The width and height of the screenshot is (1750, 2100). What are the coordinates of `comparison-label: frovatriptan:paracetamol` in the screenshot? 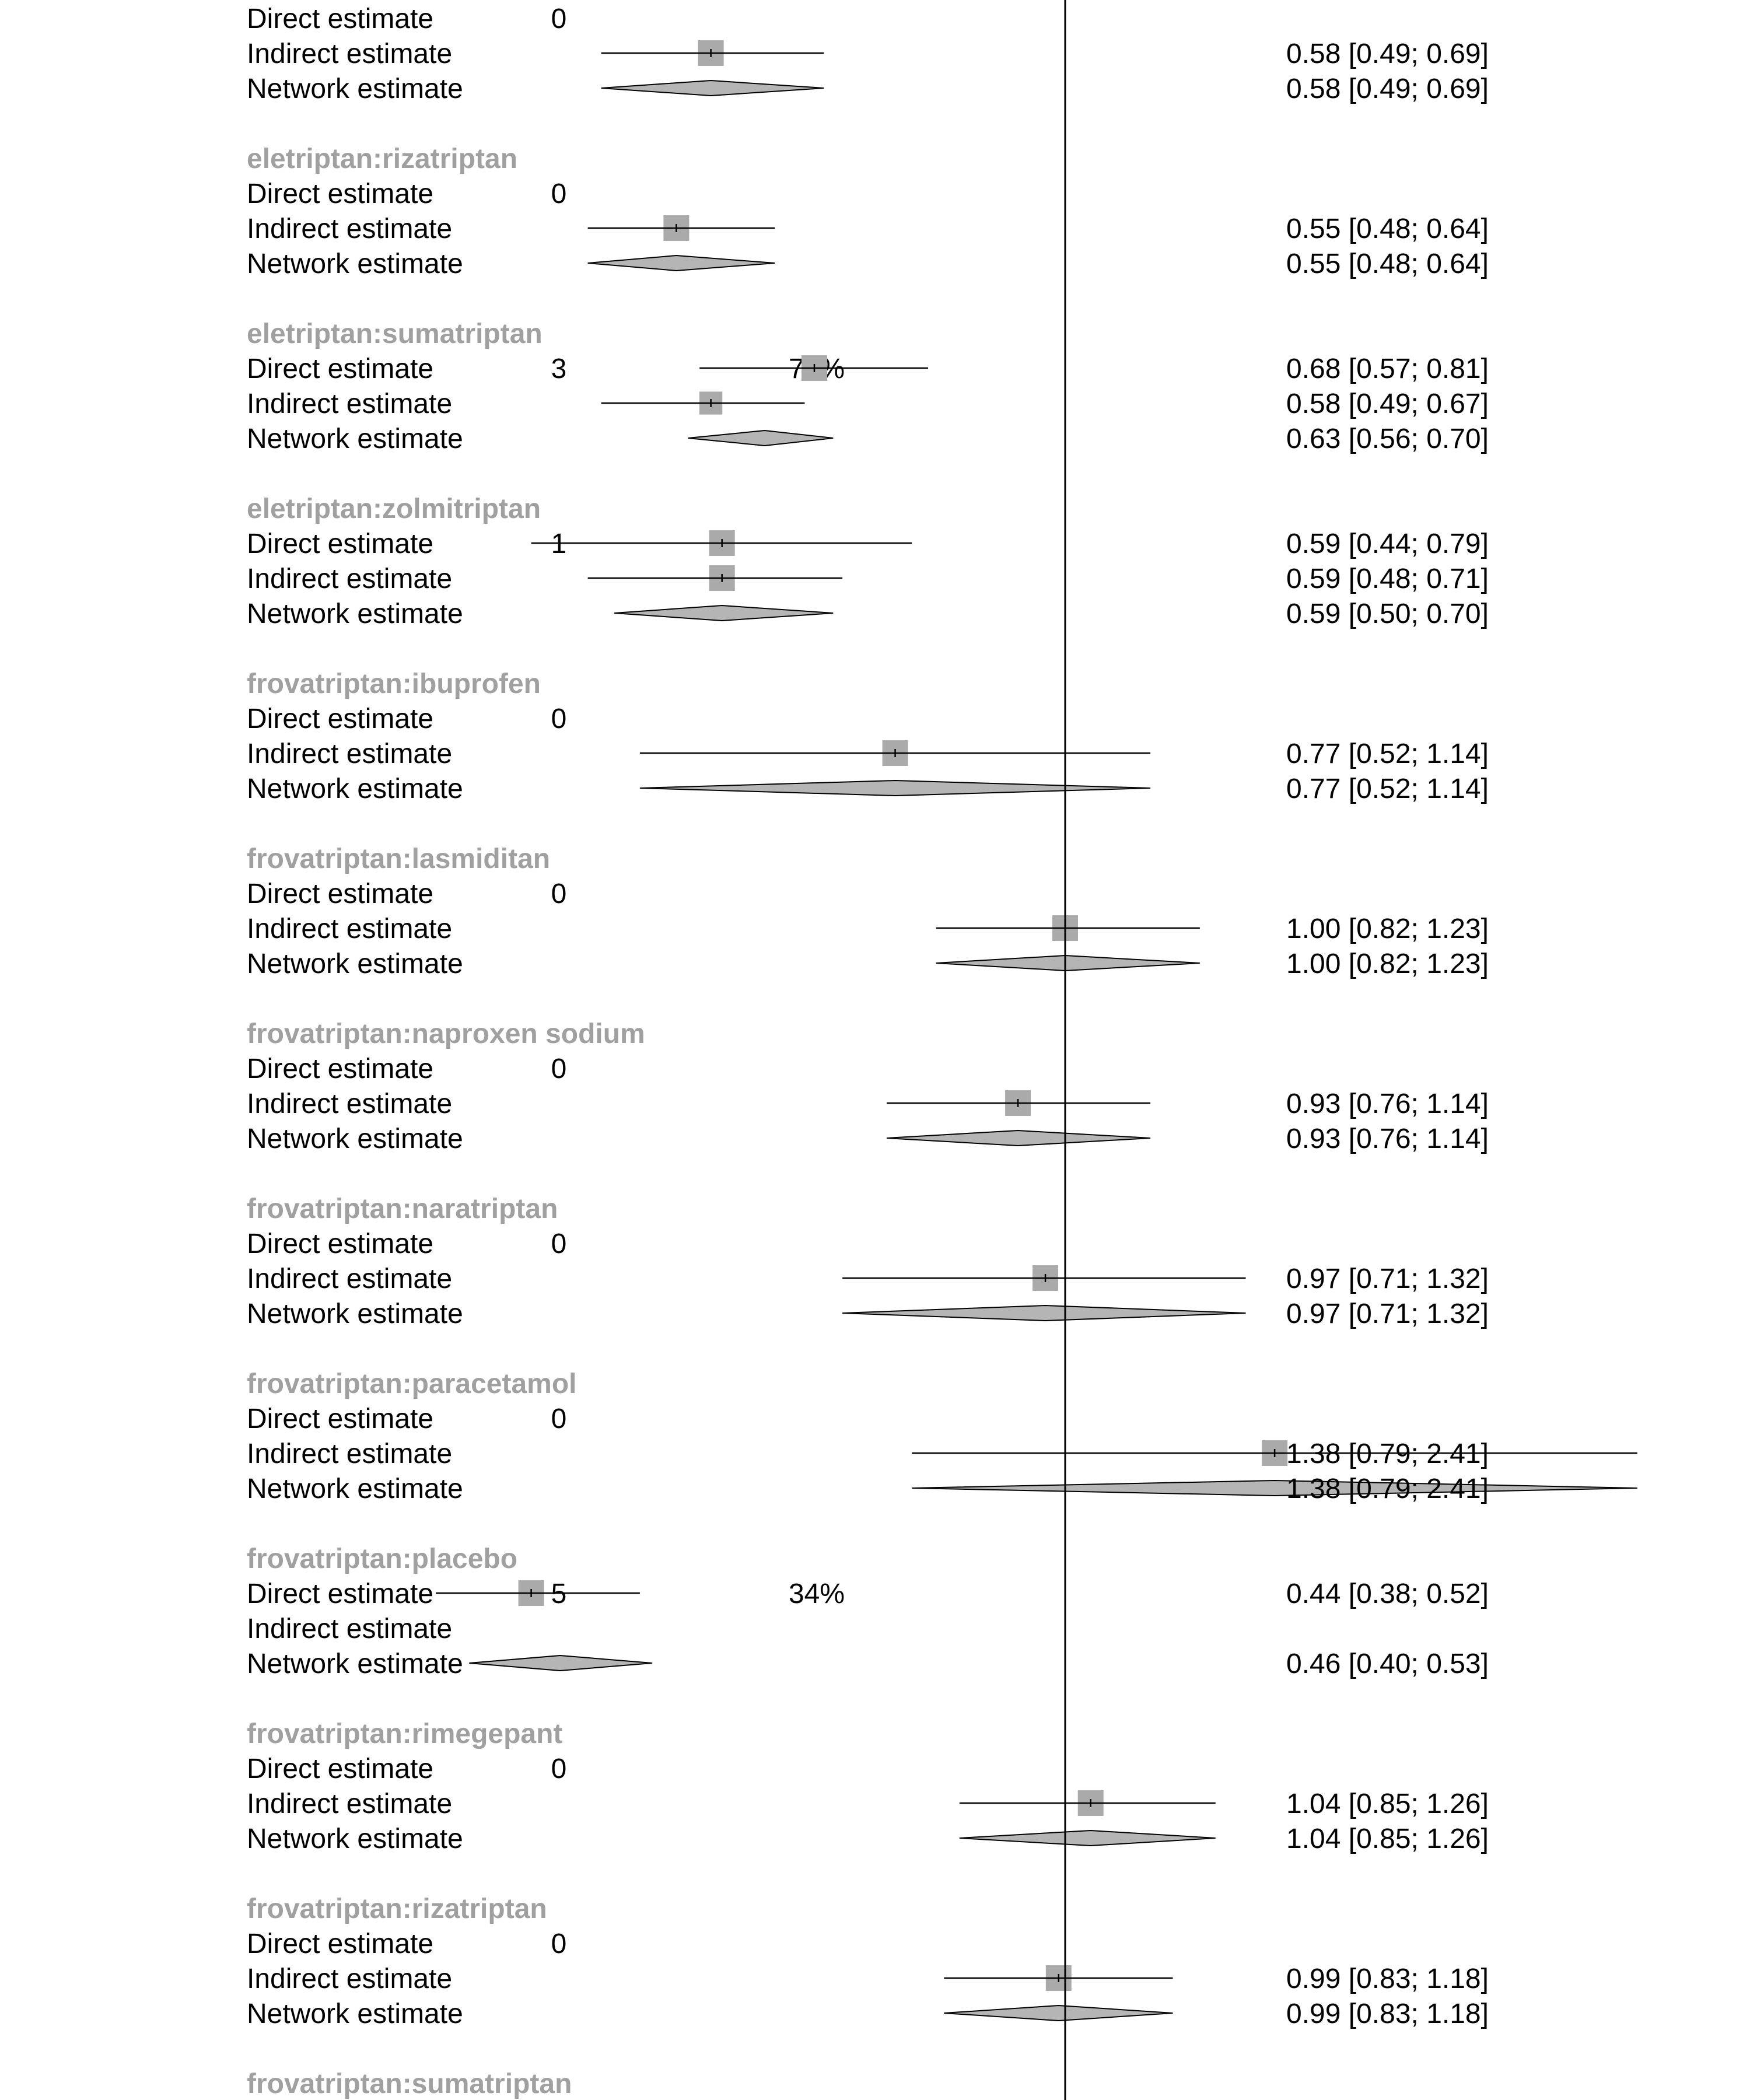 It's located at (412, 1384).